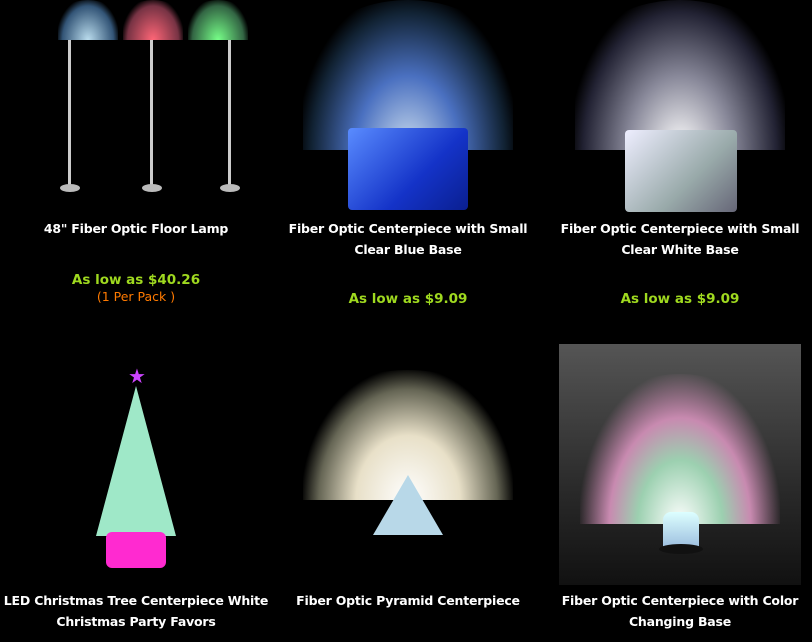  What do you see at coordinates (680, 106) in the screenshot?
I see `product-image-white-base` at bounding box center [680, 106].